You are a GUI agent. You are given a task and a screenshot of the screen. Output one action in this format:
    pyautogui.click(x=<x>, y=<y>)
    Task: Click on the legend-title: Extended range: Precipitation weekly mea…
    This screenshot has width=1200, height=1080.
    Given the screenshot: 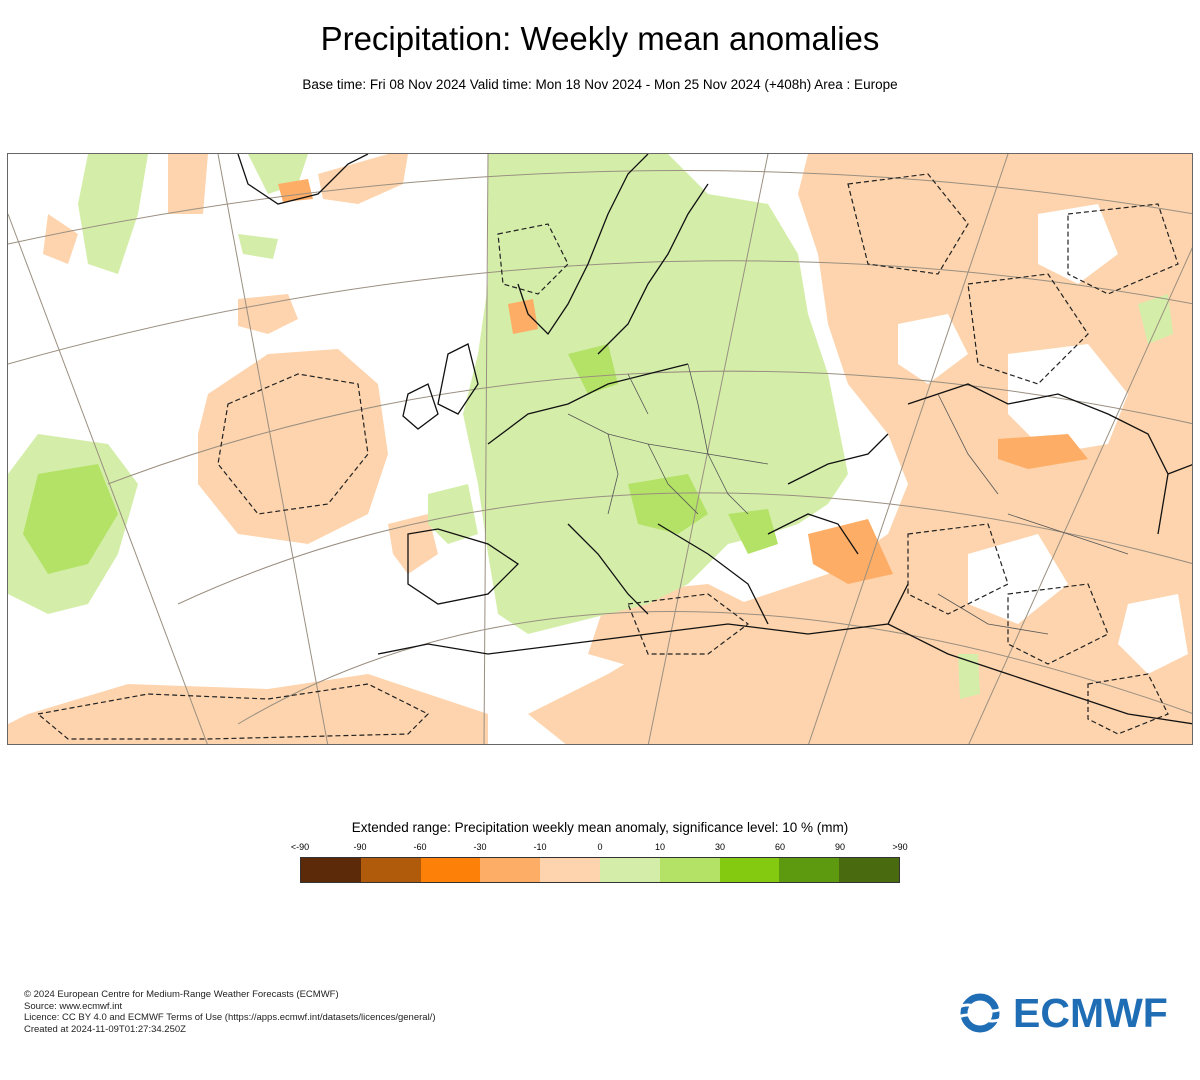 What is the action you would take?
    pyautogui.click(x=600, y=827)
    